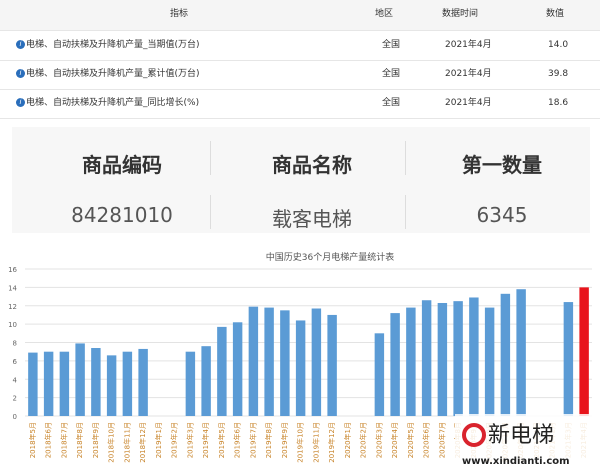 This screenshot has width=600, height=474. I want to click on x-tick-label: 2018年7月, so click(63, 440).